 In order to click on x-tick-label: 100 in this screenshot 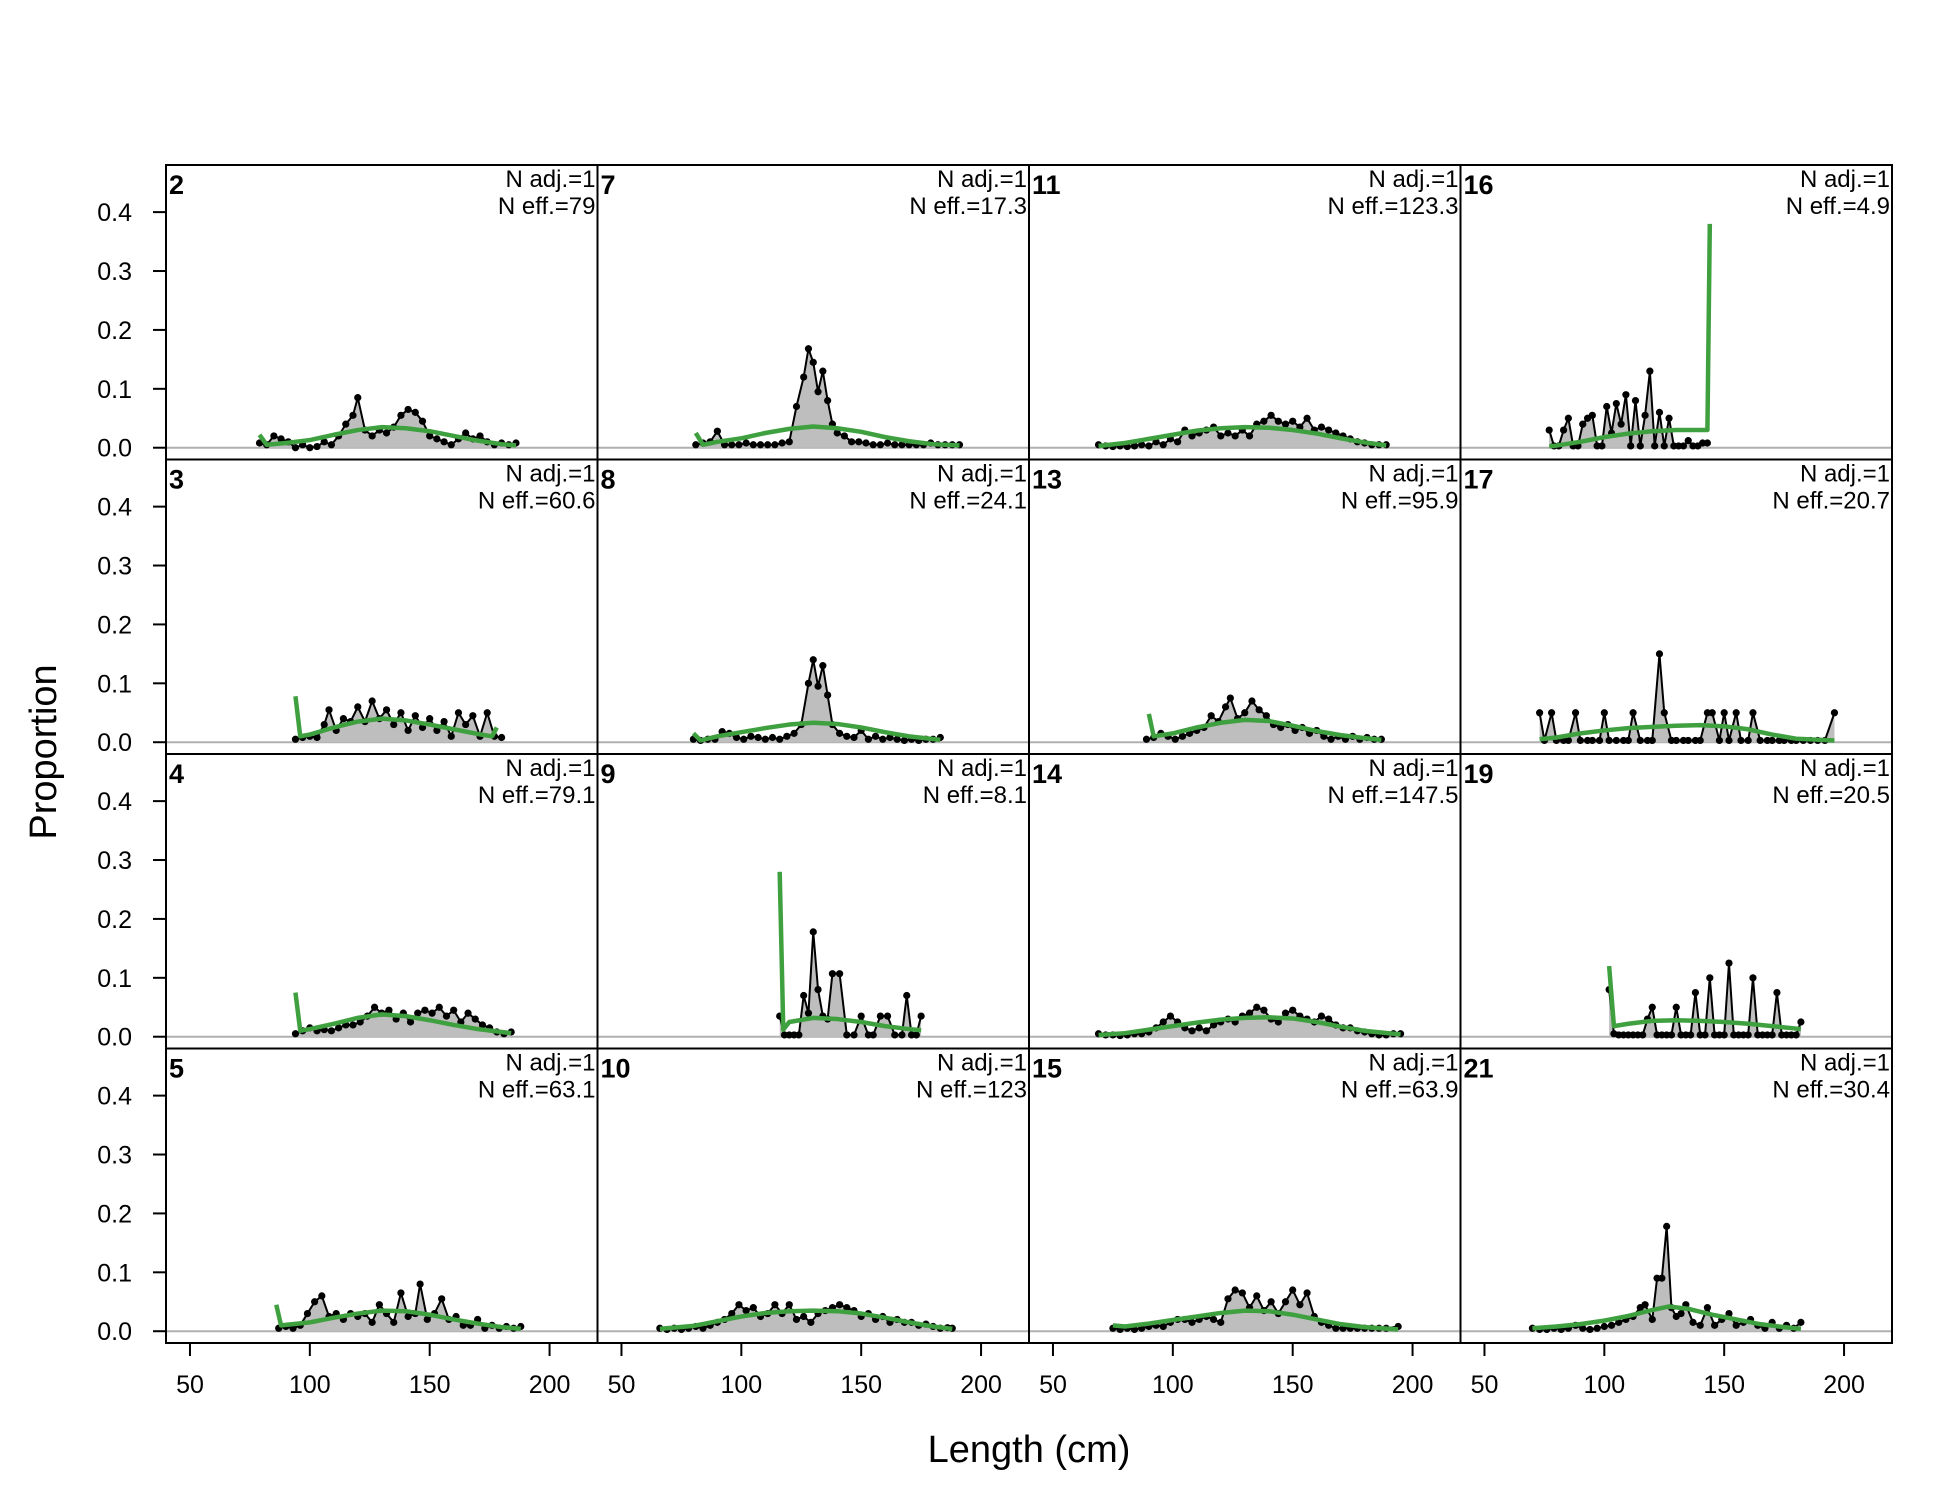, I will do `click(1604, 1385)`.